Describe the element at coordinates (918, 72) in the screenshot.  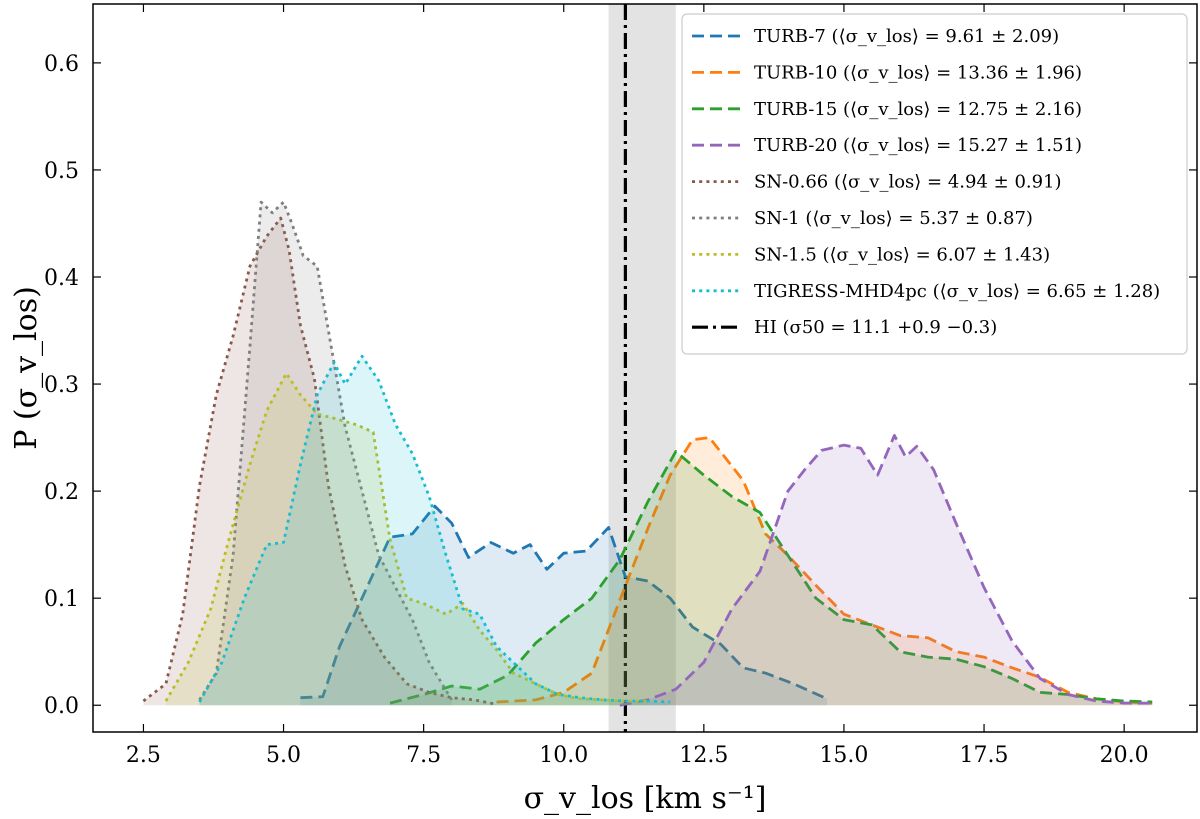
I see `legend-label: TURB-10 (⟨σ_v_los⟩ = 13.36 ± 1.96)` at that location.